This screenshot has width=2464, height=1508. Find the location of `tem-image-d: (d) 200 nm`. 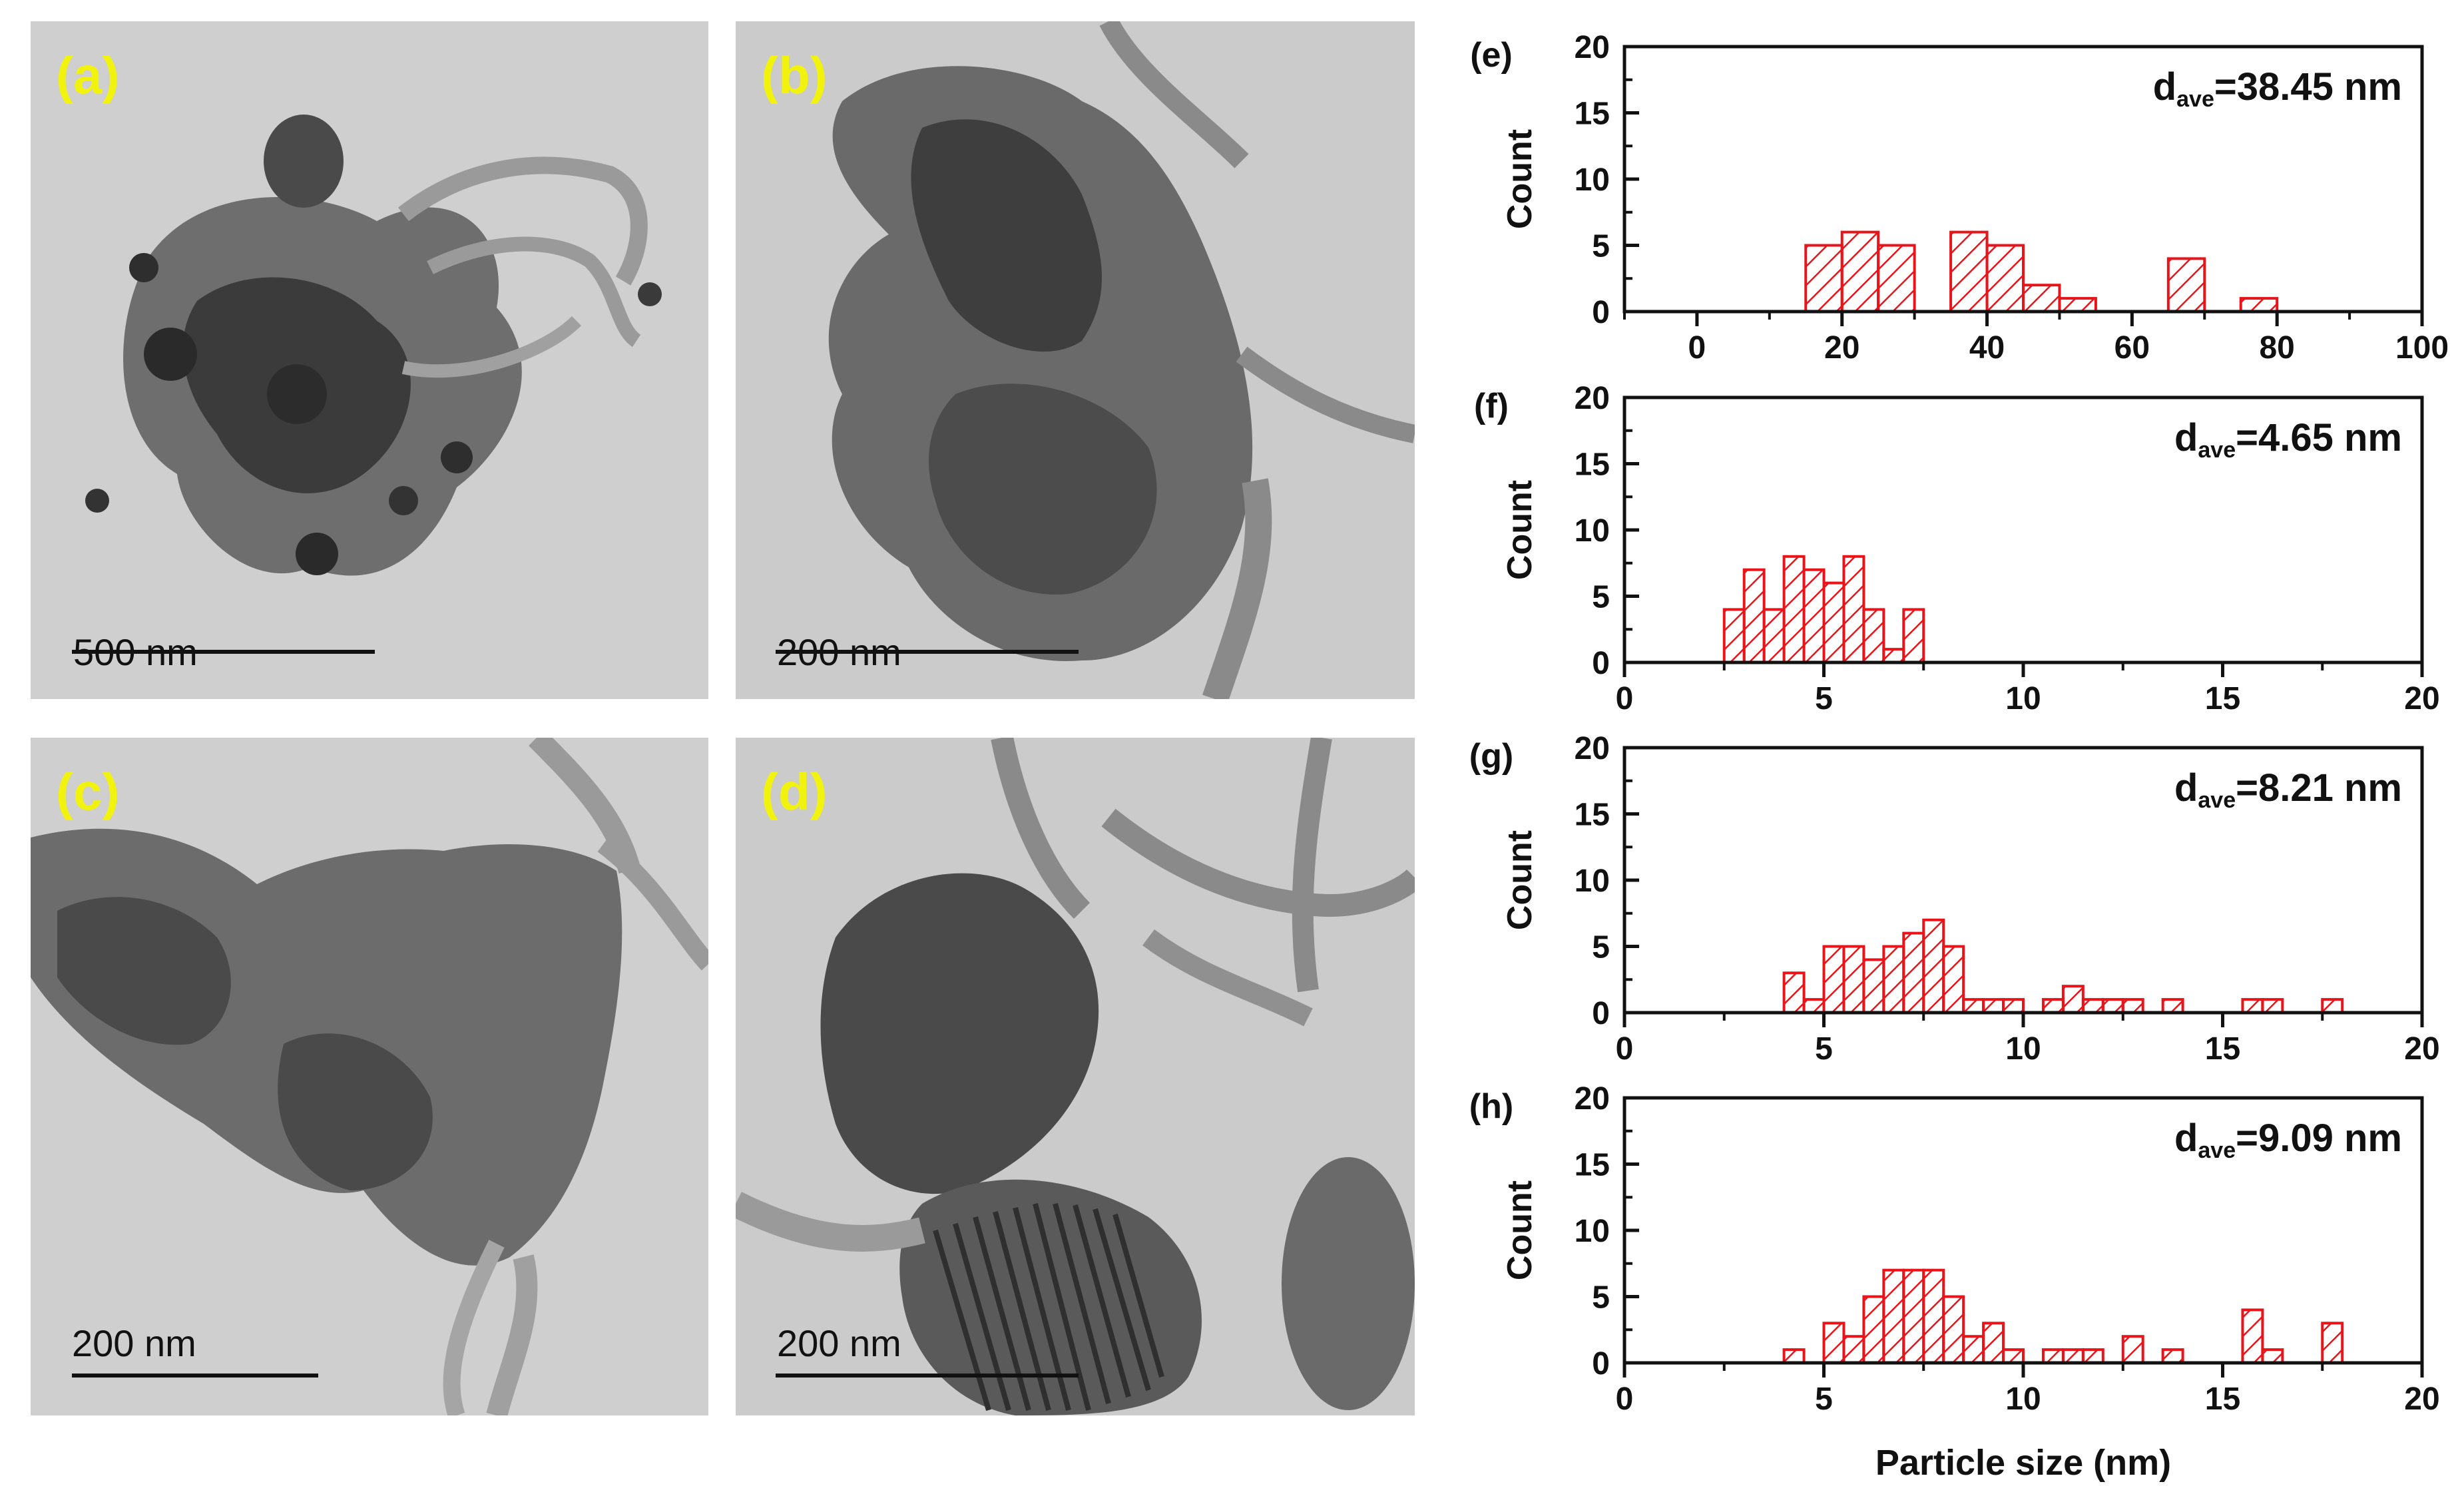

tem-image-d: (d) 200 nm is located at coordinates (1075, 1076).